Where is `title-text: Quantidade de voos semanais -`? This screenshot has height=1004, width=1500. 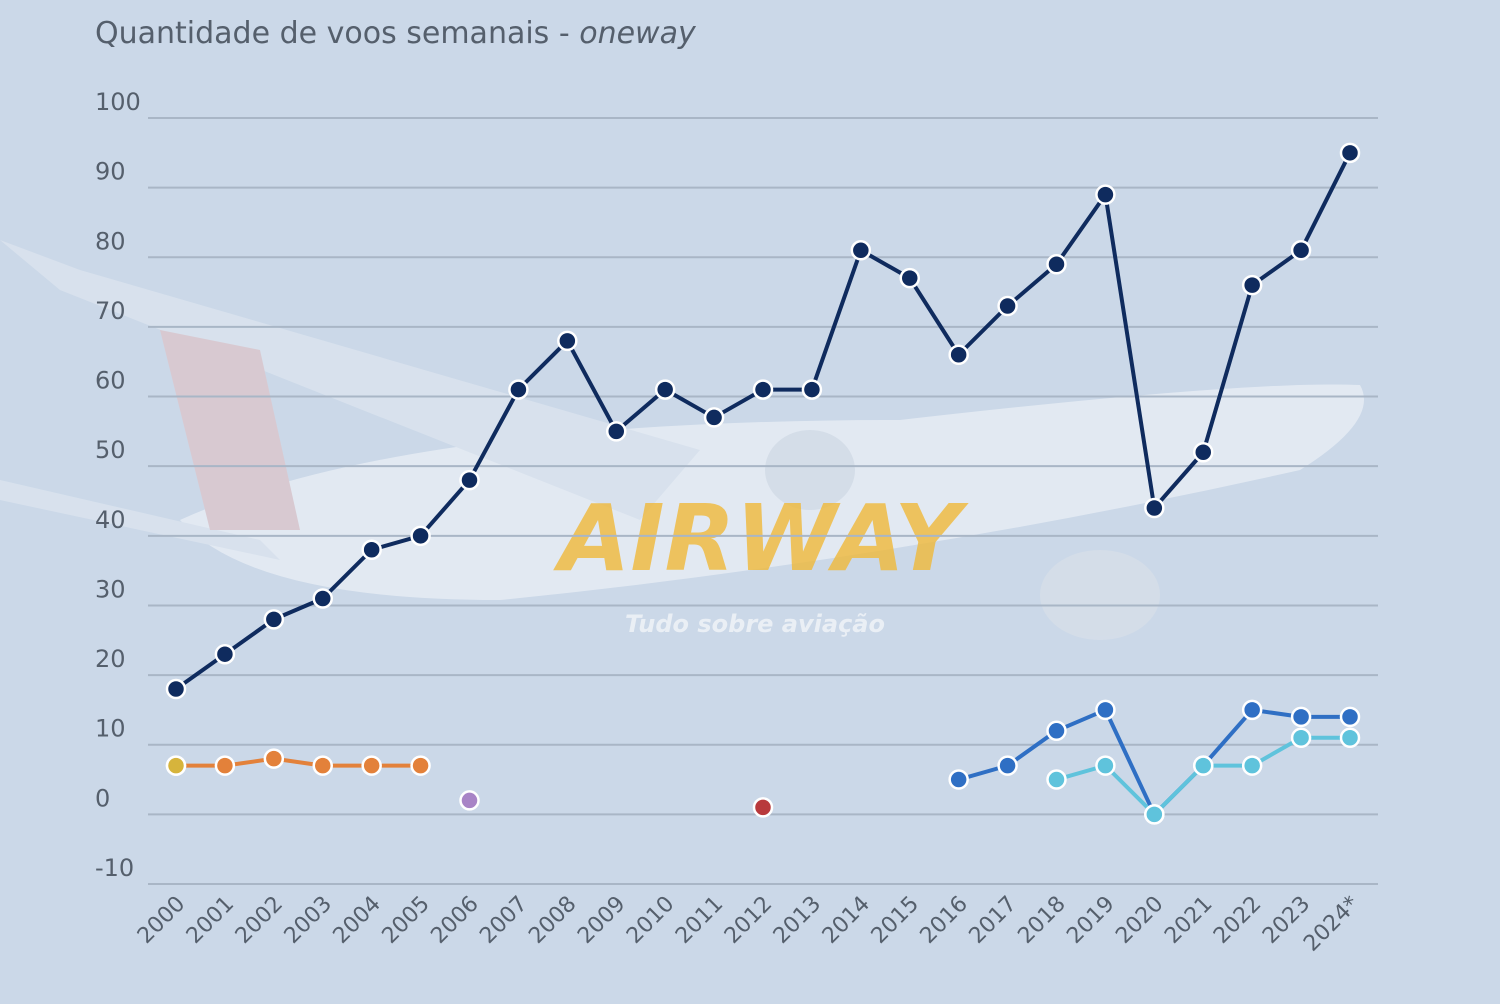 title-text: Quantidade de voos semanais - is located at coordinates (332, 33).